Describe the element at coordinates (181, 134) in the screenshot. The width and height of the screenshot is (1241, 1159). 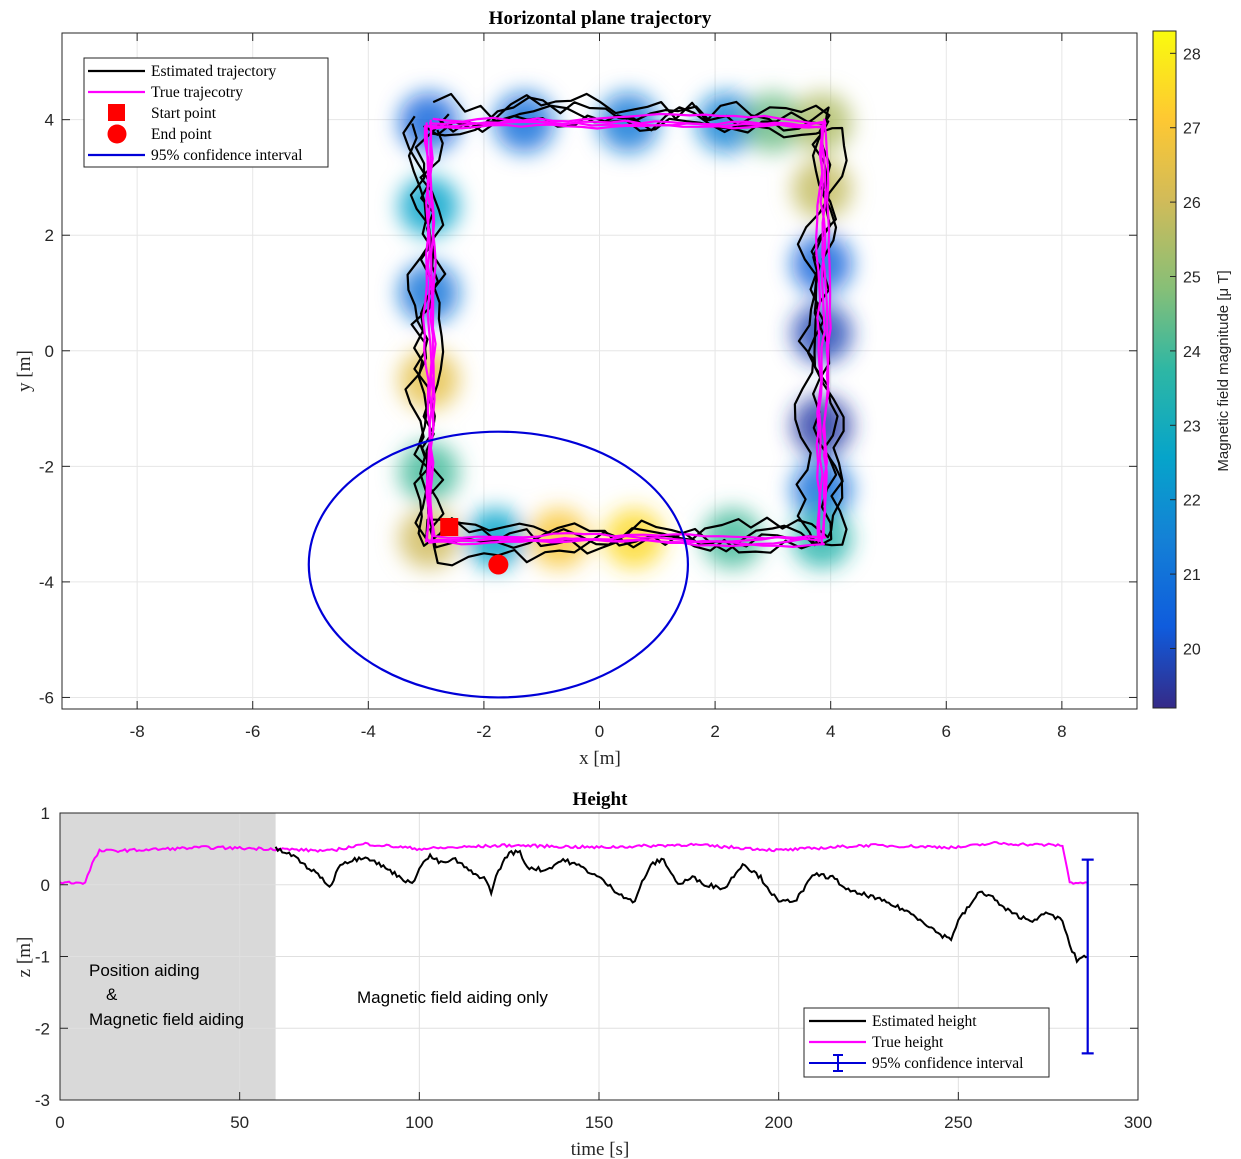
I see `legend-end-label: End point` at that location.